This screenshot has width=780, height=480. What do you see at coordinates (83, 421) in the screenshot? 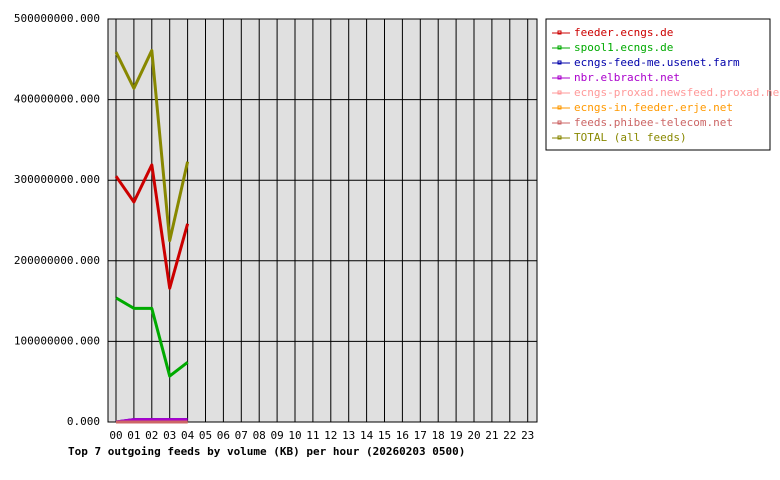
I see `y-tick-label: 0.000` at bounding box center [83, 421].